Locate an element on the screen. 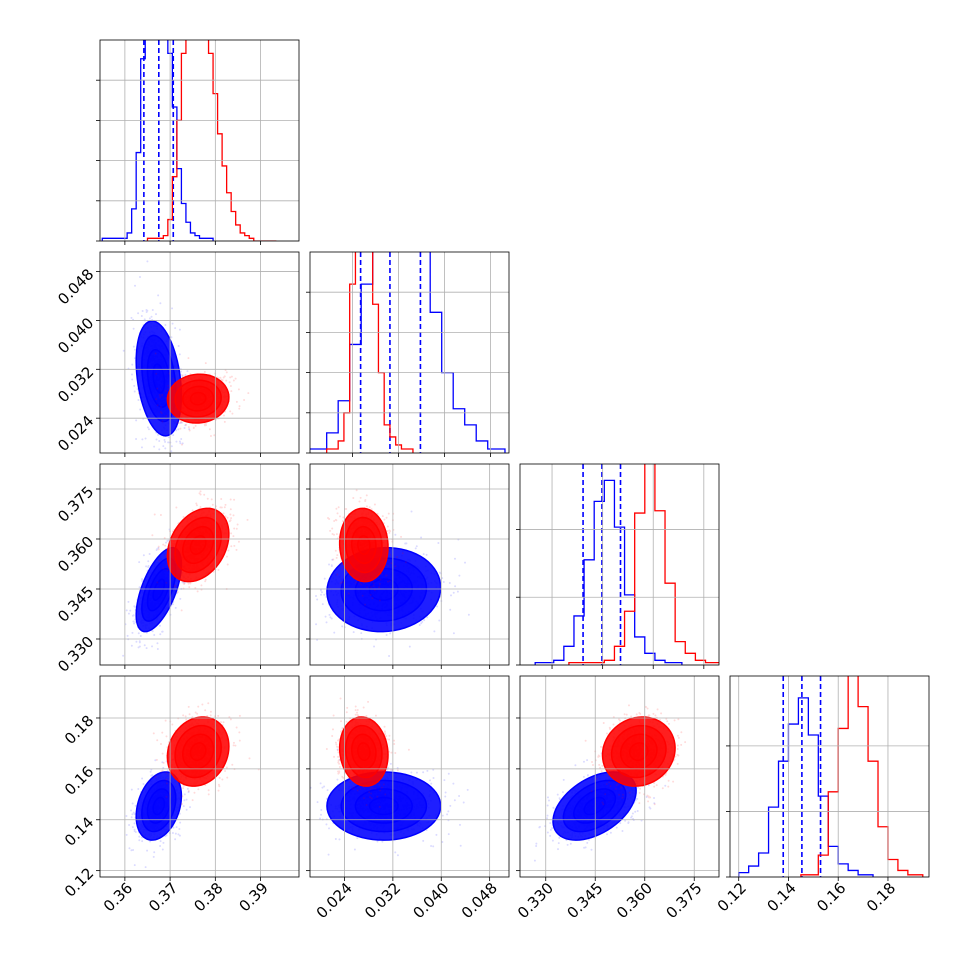  y-tick-label: 0.024 is located at coordinates (75, 433).